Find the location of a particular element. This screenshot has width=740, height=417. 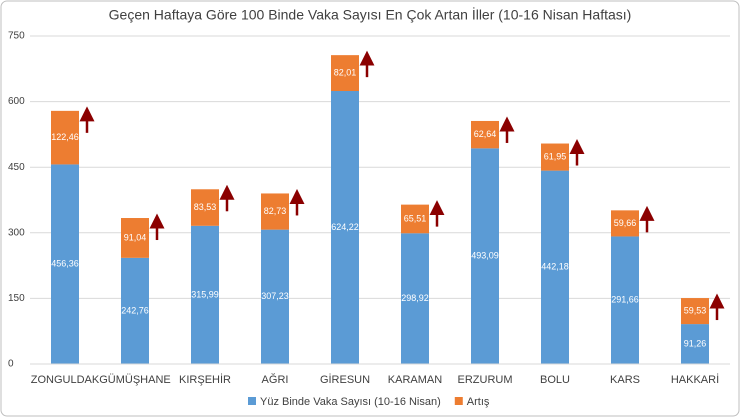

legend-label: Artış is located at coordinates (478, 402).